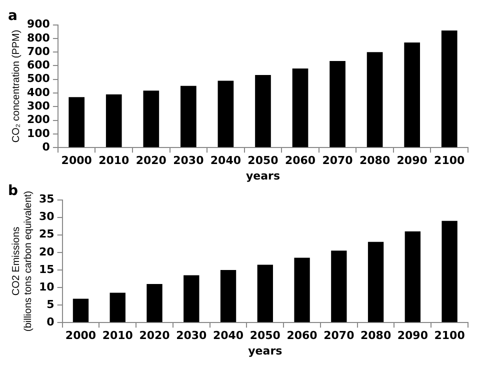 The height and width of the screenshot is (366, 486). What do you see at coordinates (38, 79) in the screenshot?
I see `y-tick-label: 500` at bounding box center [38, 79].